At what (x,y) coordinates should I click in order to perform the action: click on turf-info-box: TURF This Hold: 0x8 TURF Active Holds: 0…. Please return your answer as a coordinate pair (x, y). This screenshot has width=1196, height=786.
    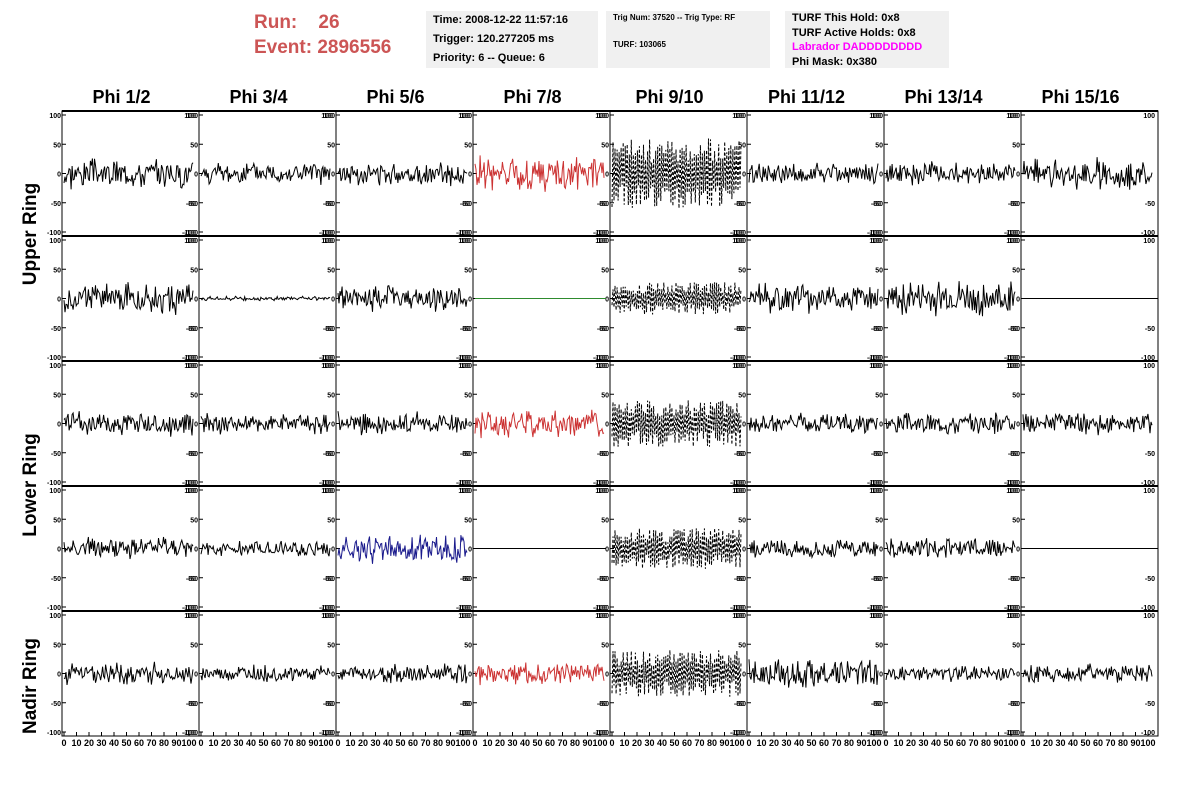
    Looking at the image, I should click on (867, 39).